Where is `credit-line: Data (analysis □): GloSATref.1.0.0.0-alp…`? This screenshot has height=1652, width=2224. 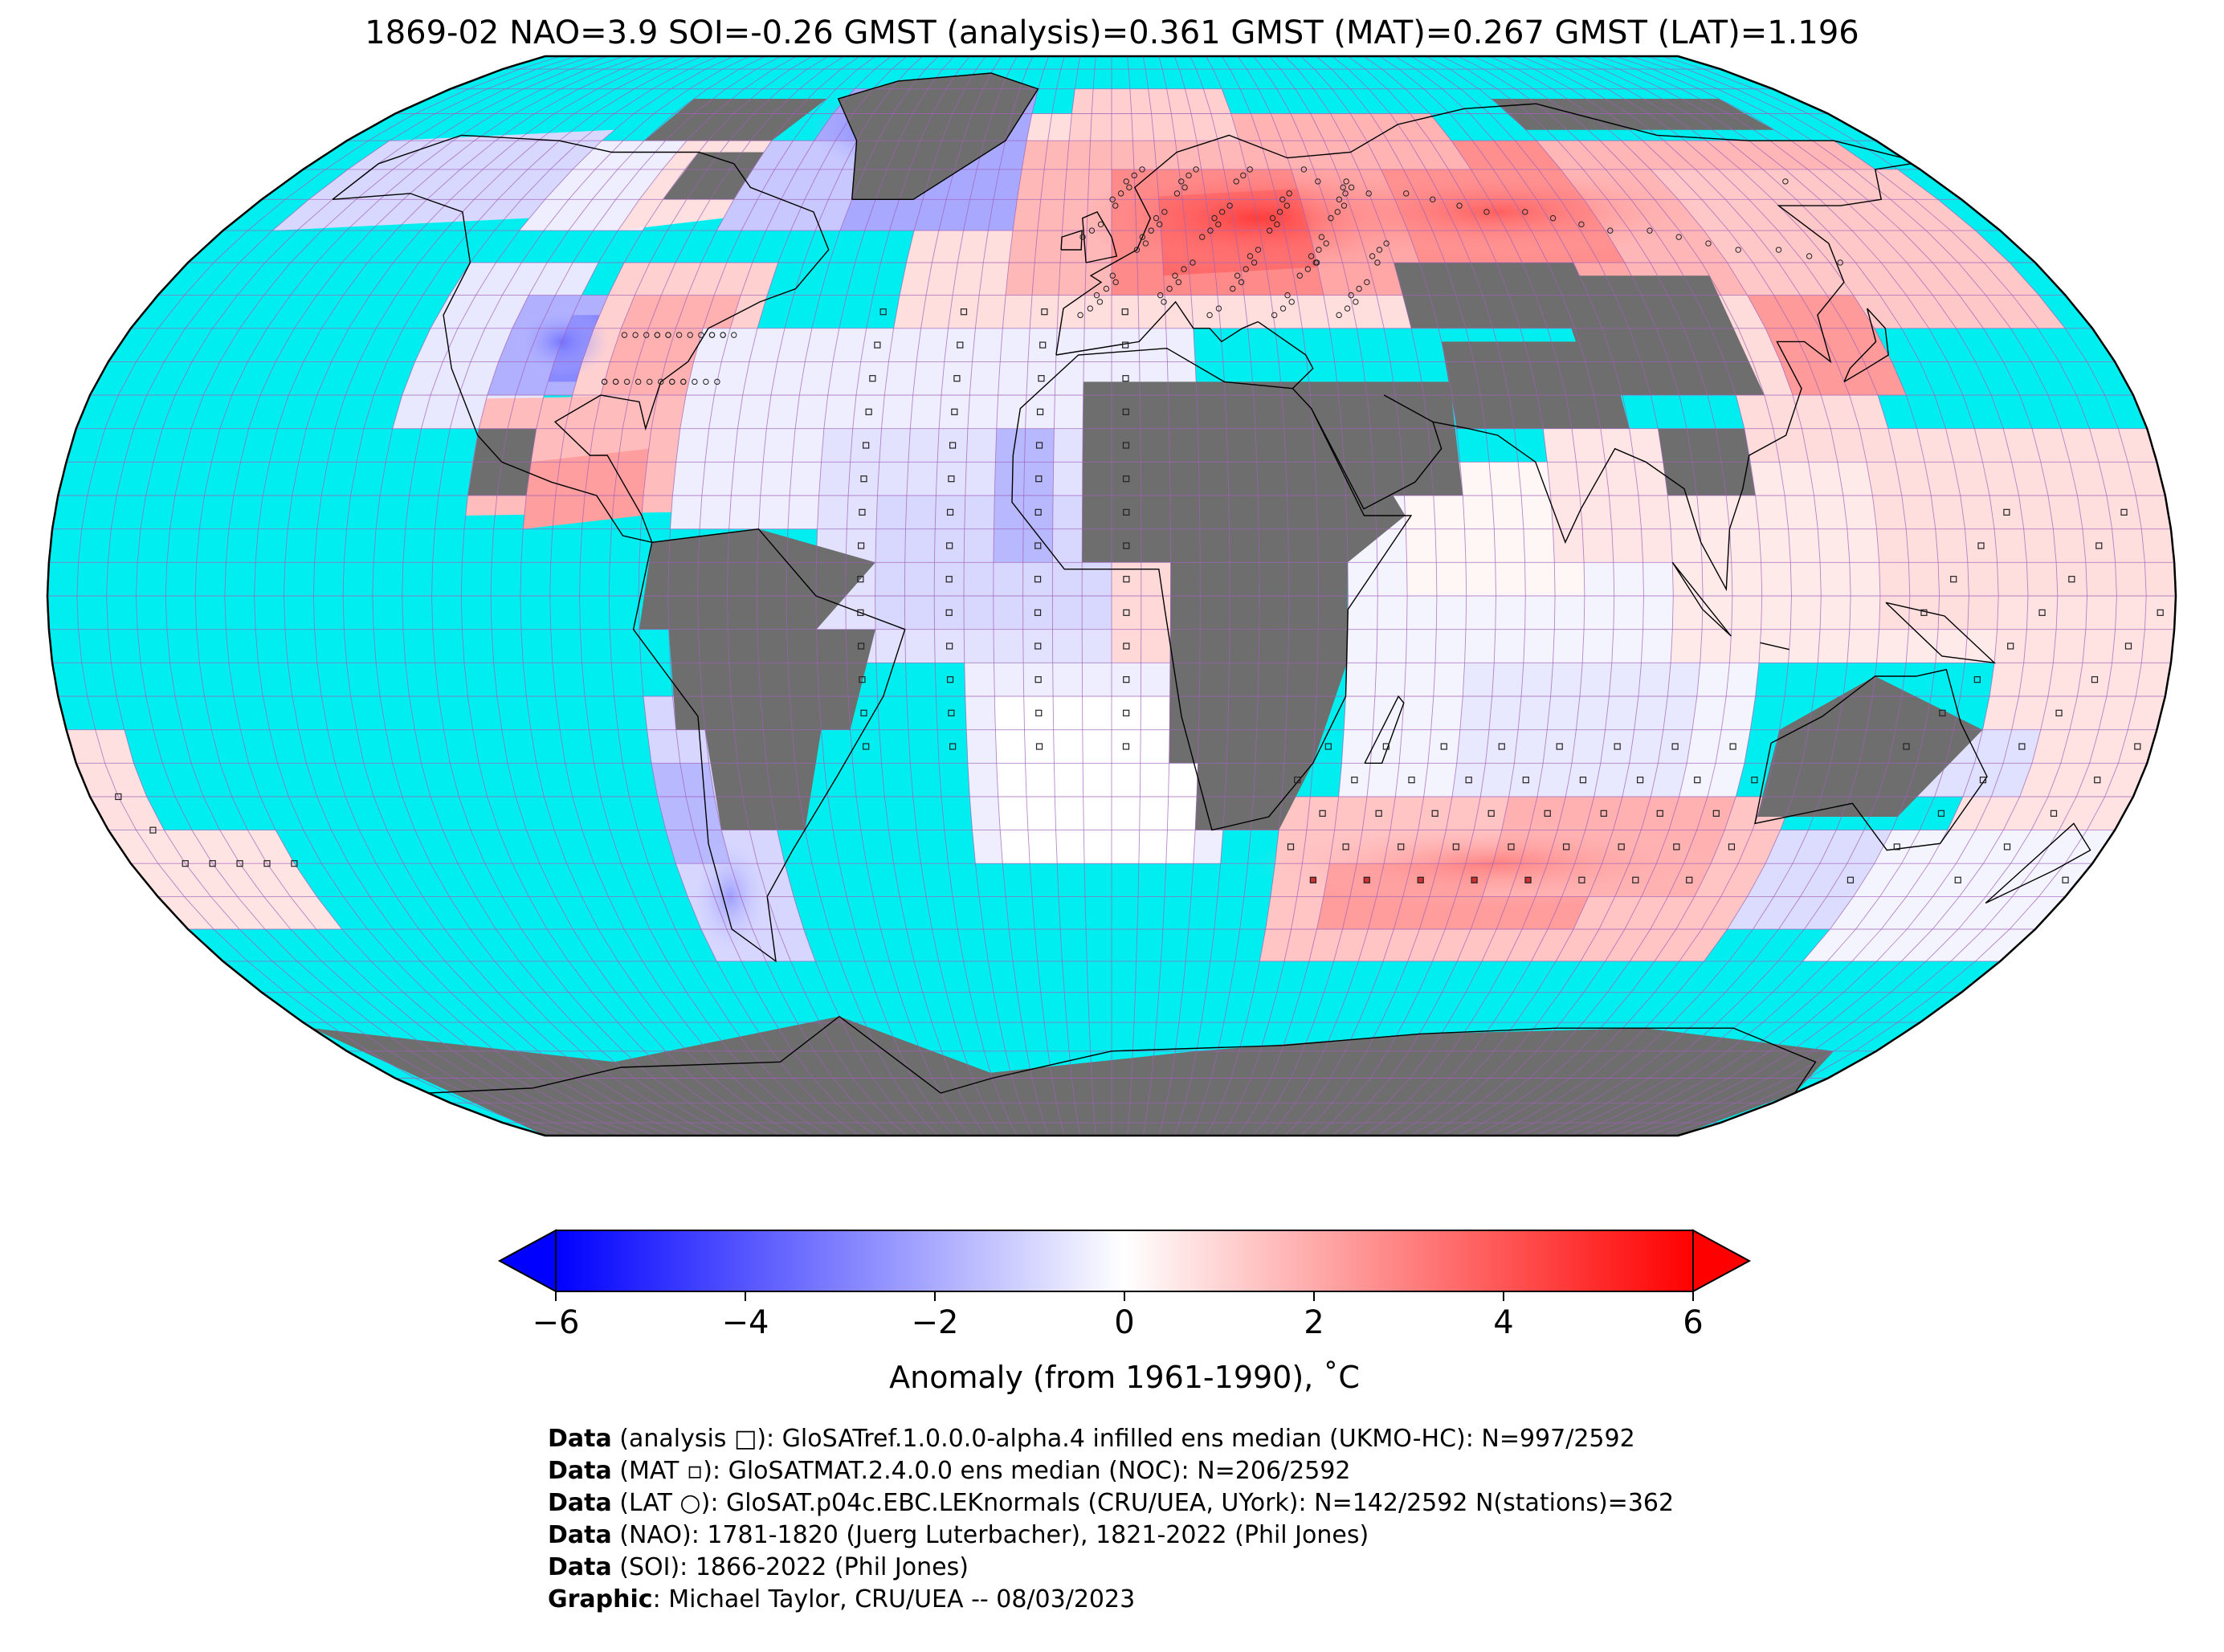
credit-line: Data (analysis □): GloSATref.1.0.0.0-alp… is located at coordinates (1111, 1439).